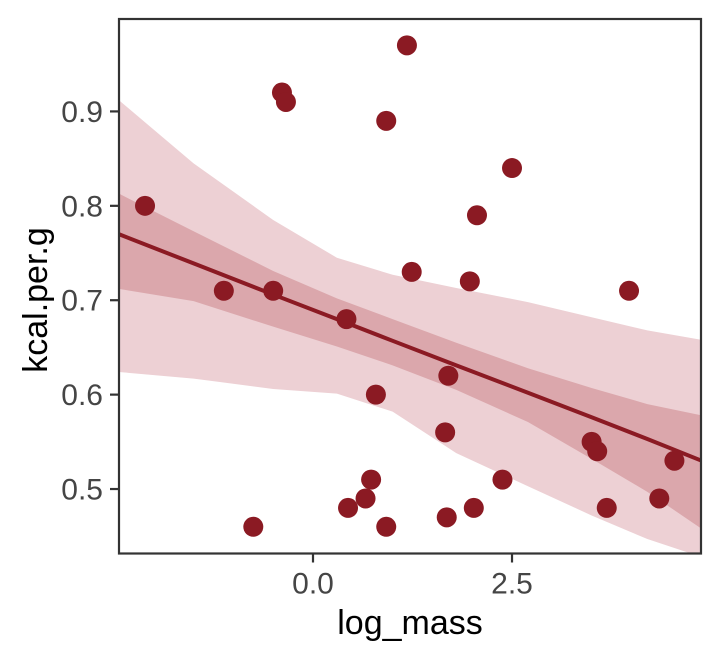  What do you see at coordinates (36, 300) in the screenshot?
I see `y-axis-title: kcal.per.g` at bounding box center [36, 300].